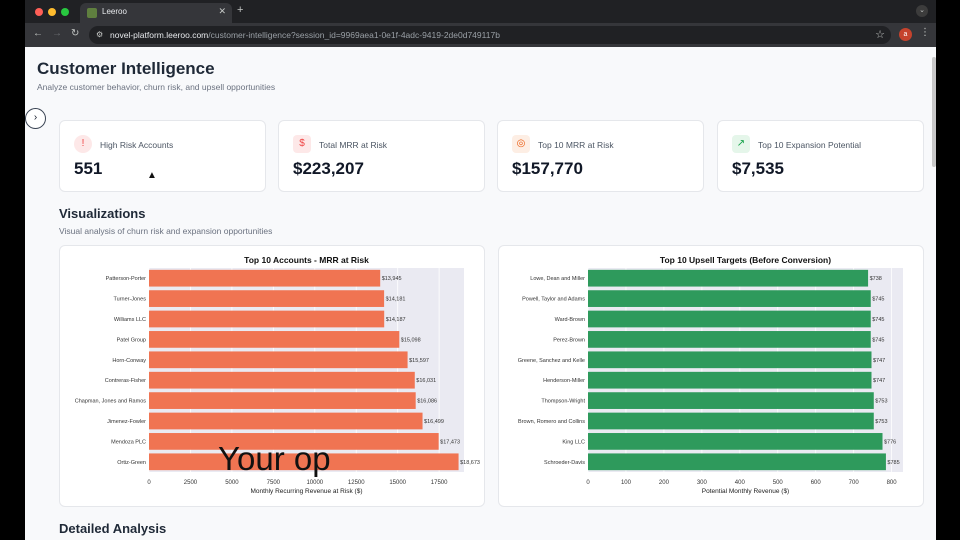  What do you see at coordinates (810, 145) in the screenshot?
I see `kpi-label: Top 10 Expansion Potential` at bounding box center [810, 145].